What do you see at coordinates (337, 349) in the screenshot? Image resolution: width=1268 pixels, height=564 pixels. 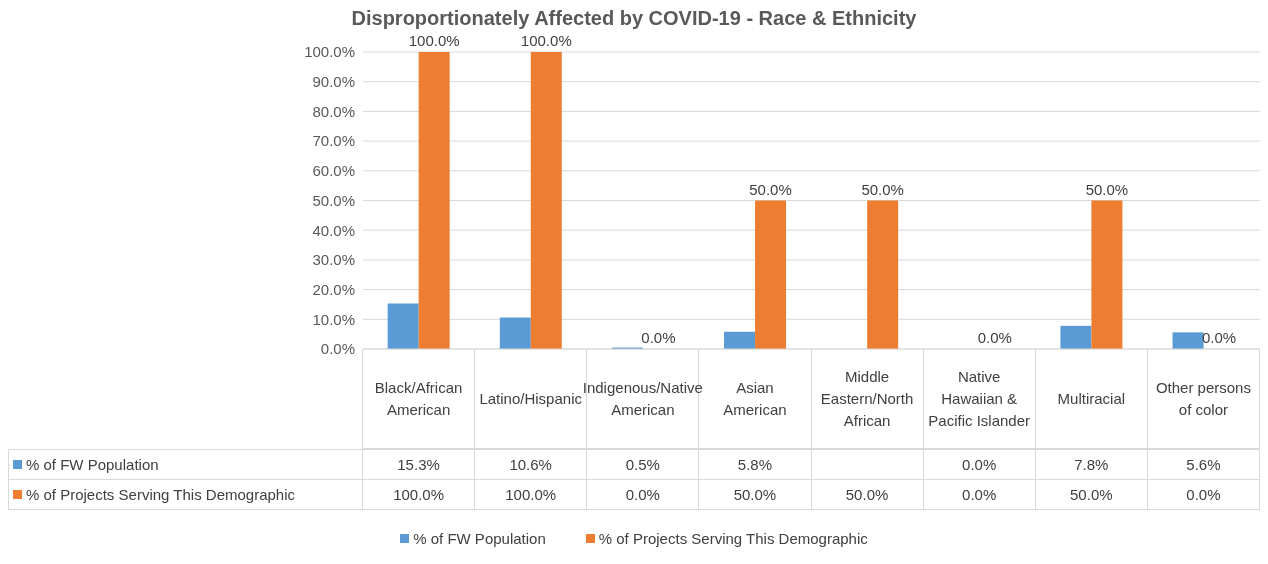 I see `y-tick-label: 0.0%` at bounding box center [337, 349].